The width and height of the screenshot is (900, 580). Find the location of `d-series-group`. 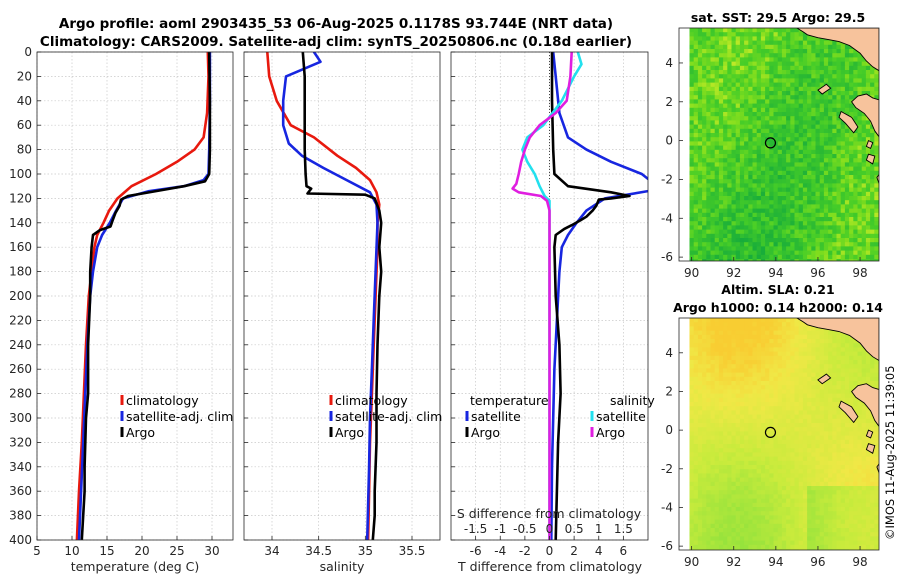

d-series-group is located at coordinates (579, 296).